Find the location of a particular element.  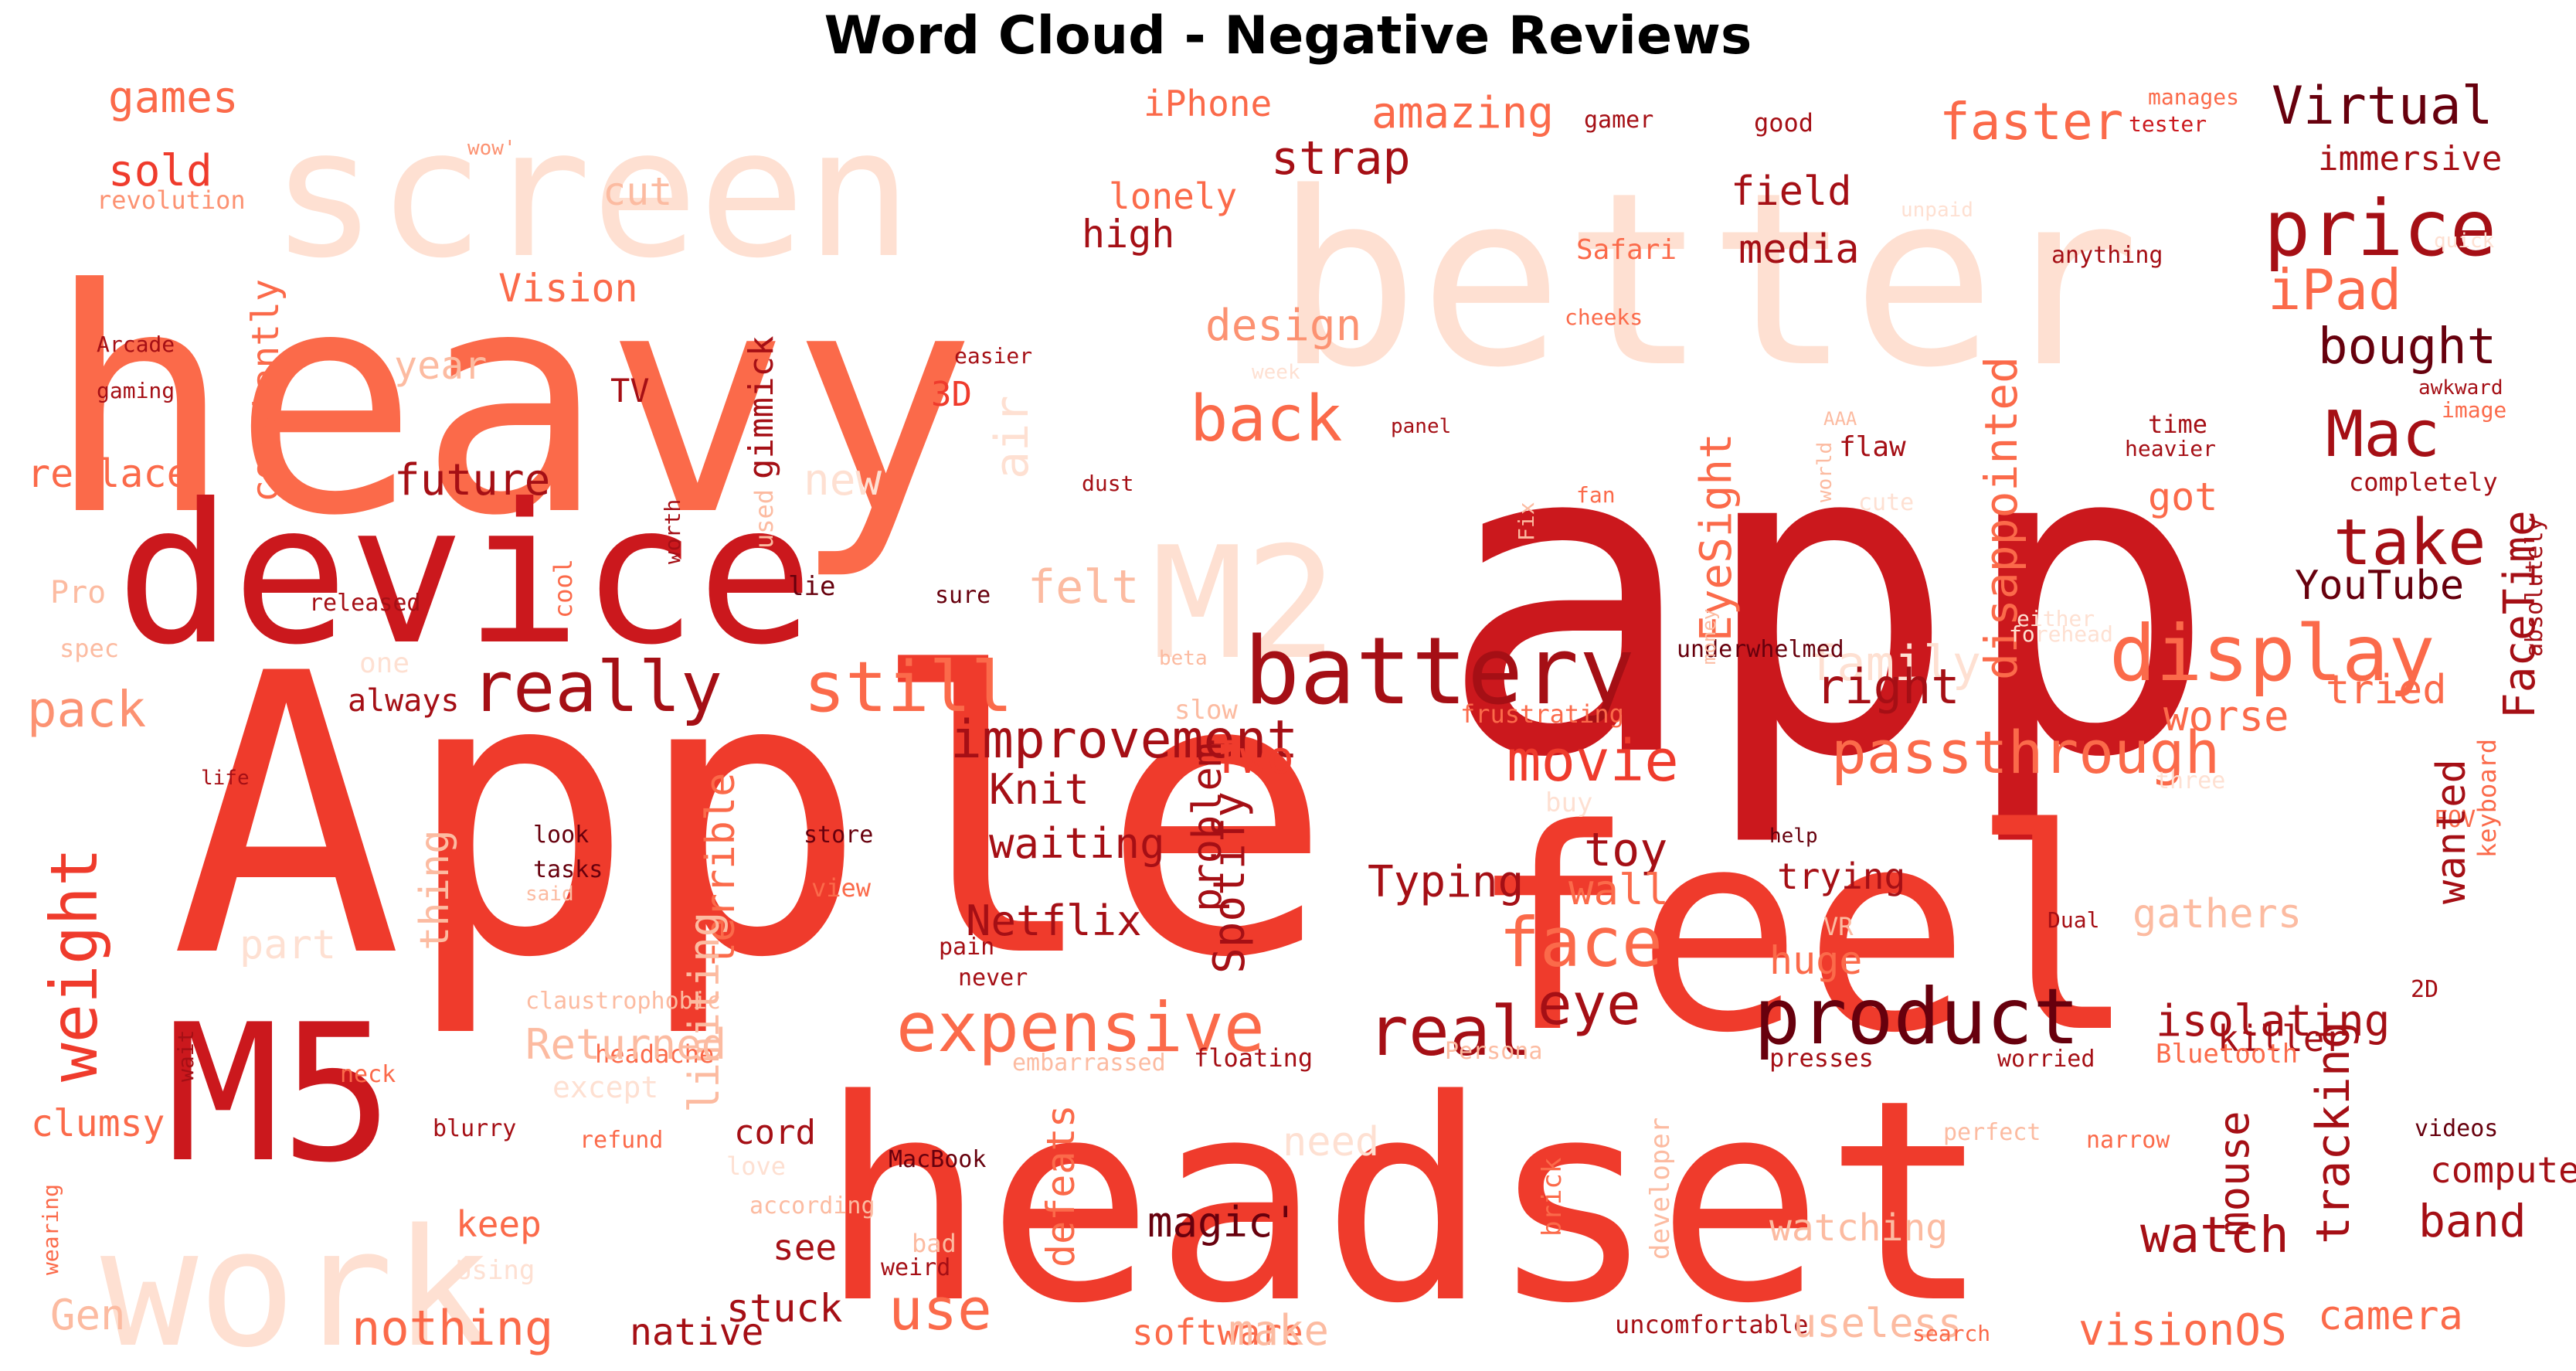

cloud-word: revolution is located at coordinates (171, 200).